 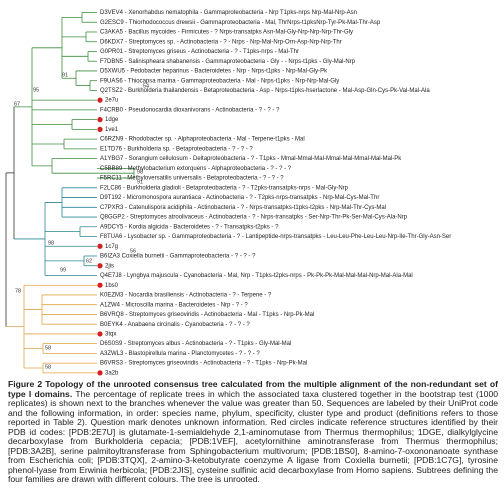 I want to click on bootstrap-value: 78, so click(x=18, y=291).